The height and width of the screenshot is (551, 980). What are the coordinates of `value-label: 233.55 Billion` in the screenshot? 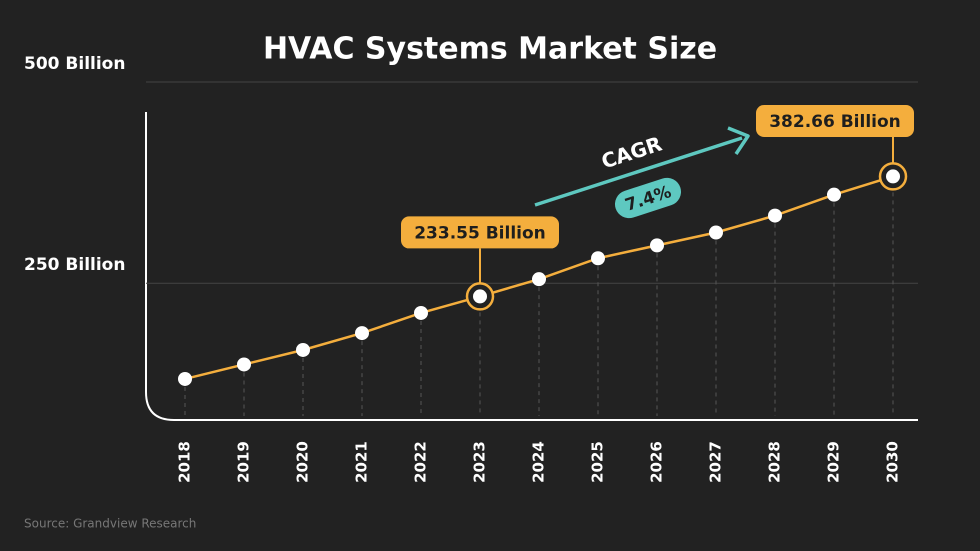 It's located at (480, 233).